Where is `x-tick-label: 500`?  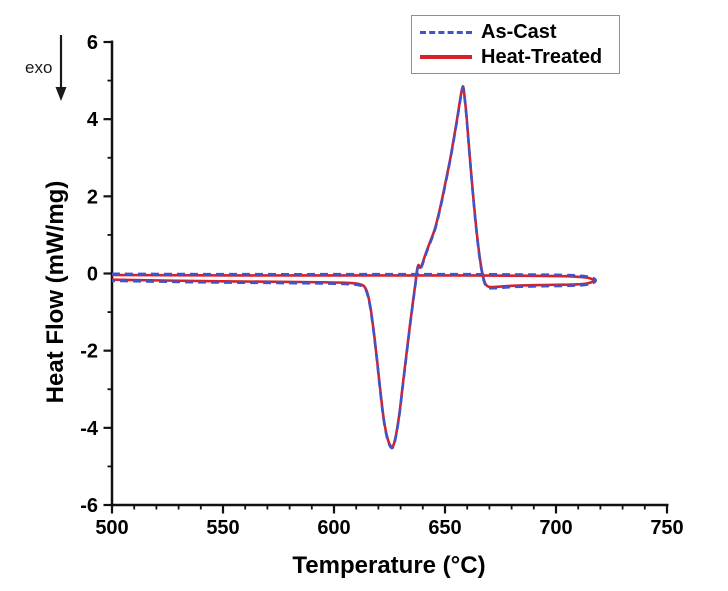 x-tick-label: 500 is located at coordinates (111, 528).